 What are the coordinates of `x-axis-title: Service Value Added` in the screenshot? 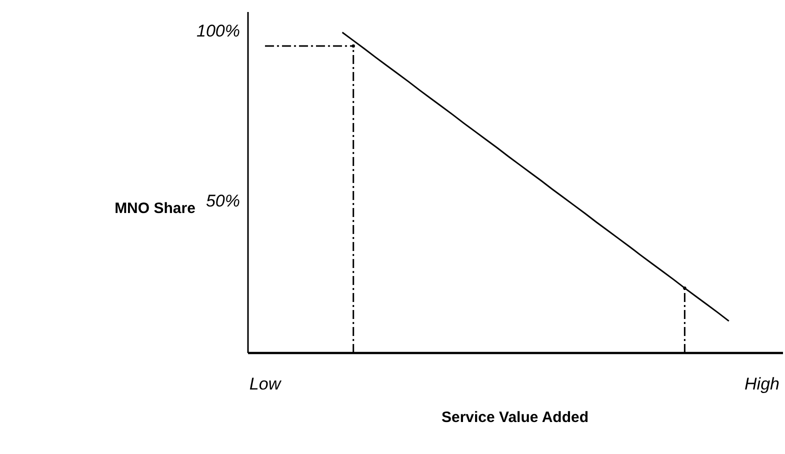 It's located at (515, 417).